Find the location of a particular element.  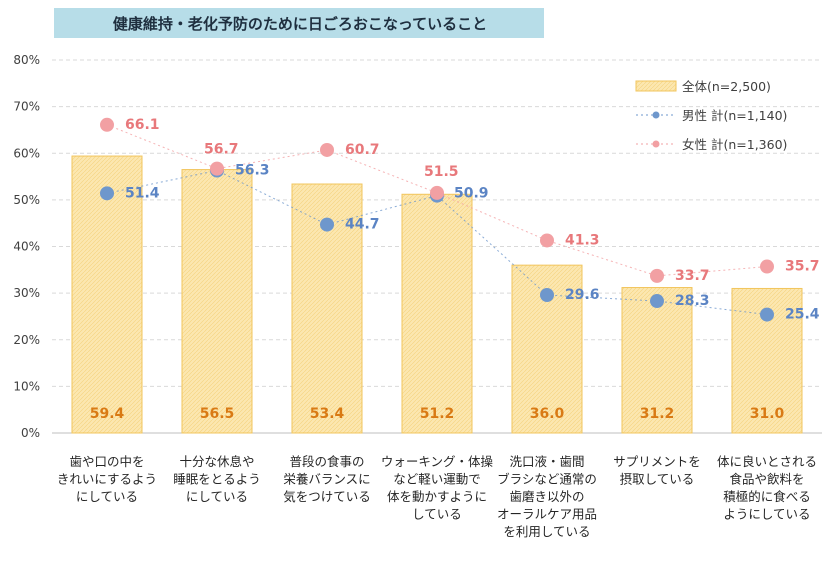

x-category-label: 歯や口の中をきれいにするようにしている is located at coordinates (107, 479).